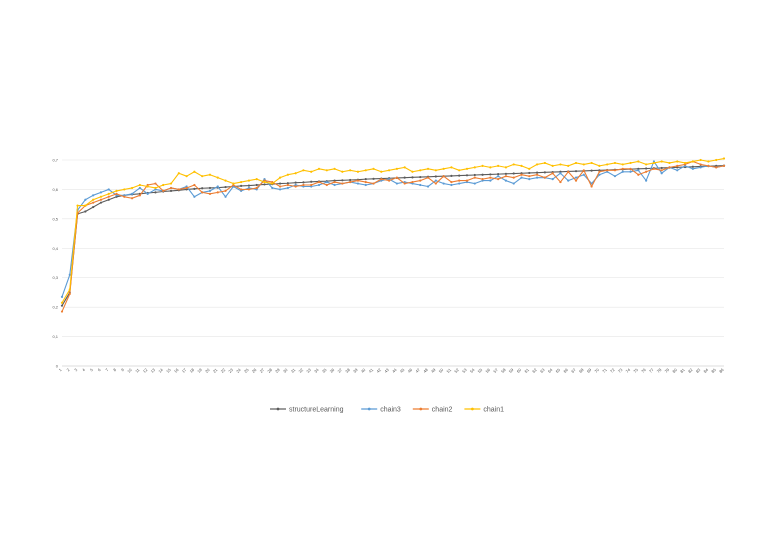 The height and width of the screenshot is (552, 778). What do you see at coordinates (324, 370) in the screenshot?
I see `x-tick-label: 35` at bounding box center [324, 370].